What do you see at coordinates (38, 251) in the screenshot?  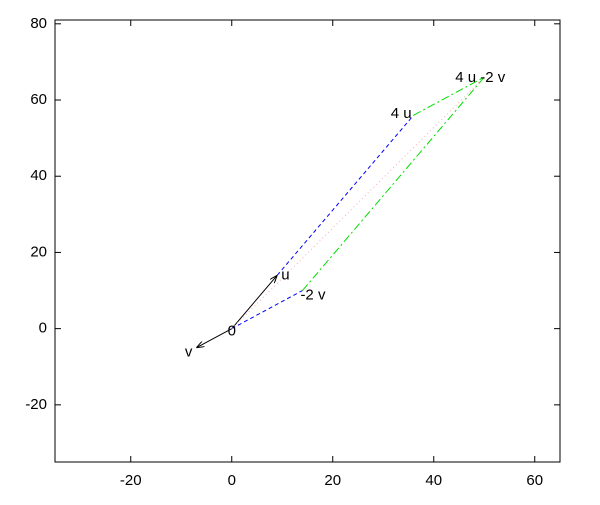 I see `y-tick-label: 20` at bounding box center [38, 251].